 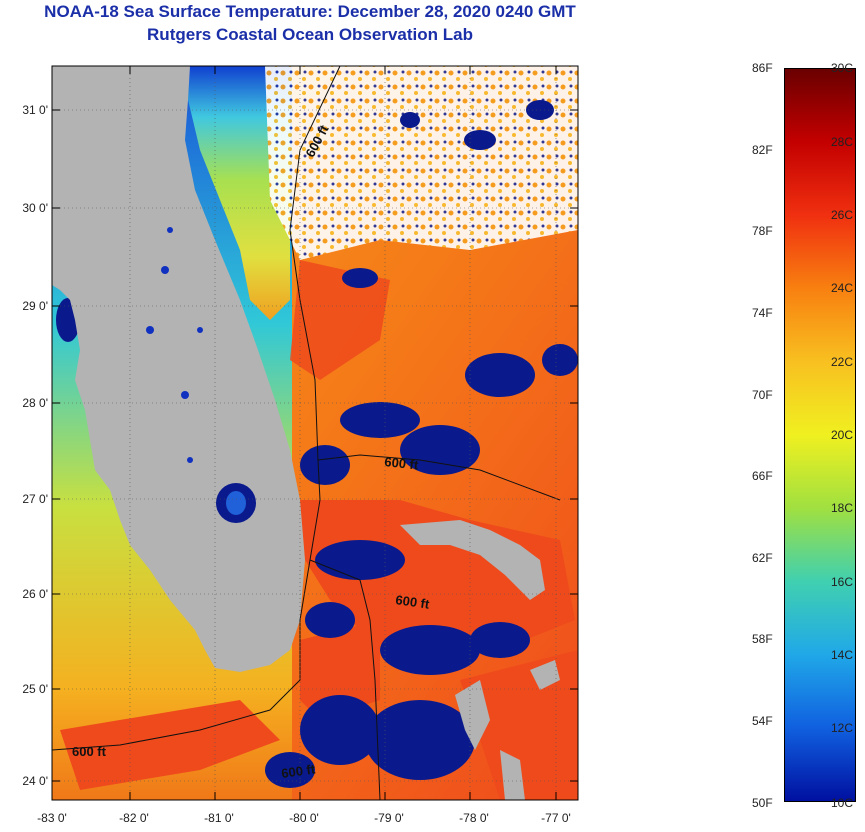 What do you see at coordinates (762, 150) in the screenshot?
I see `colorbar-f-label: 82F` at bounding box center [762, 150].